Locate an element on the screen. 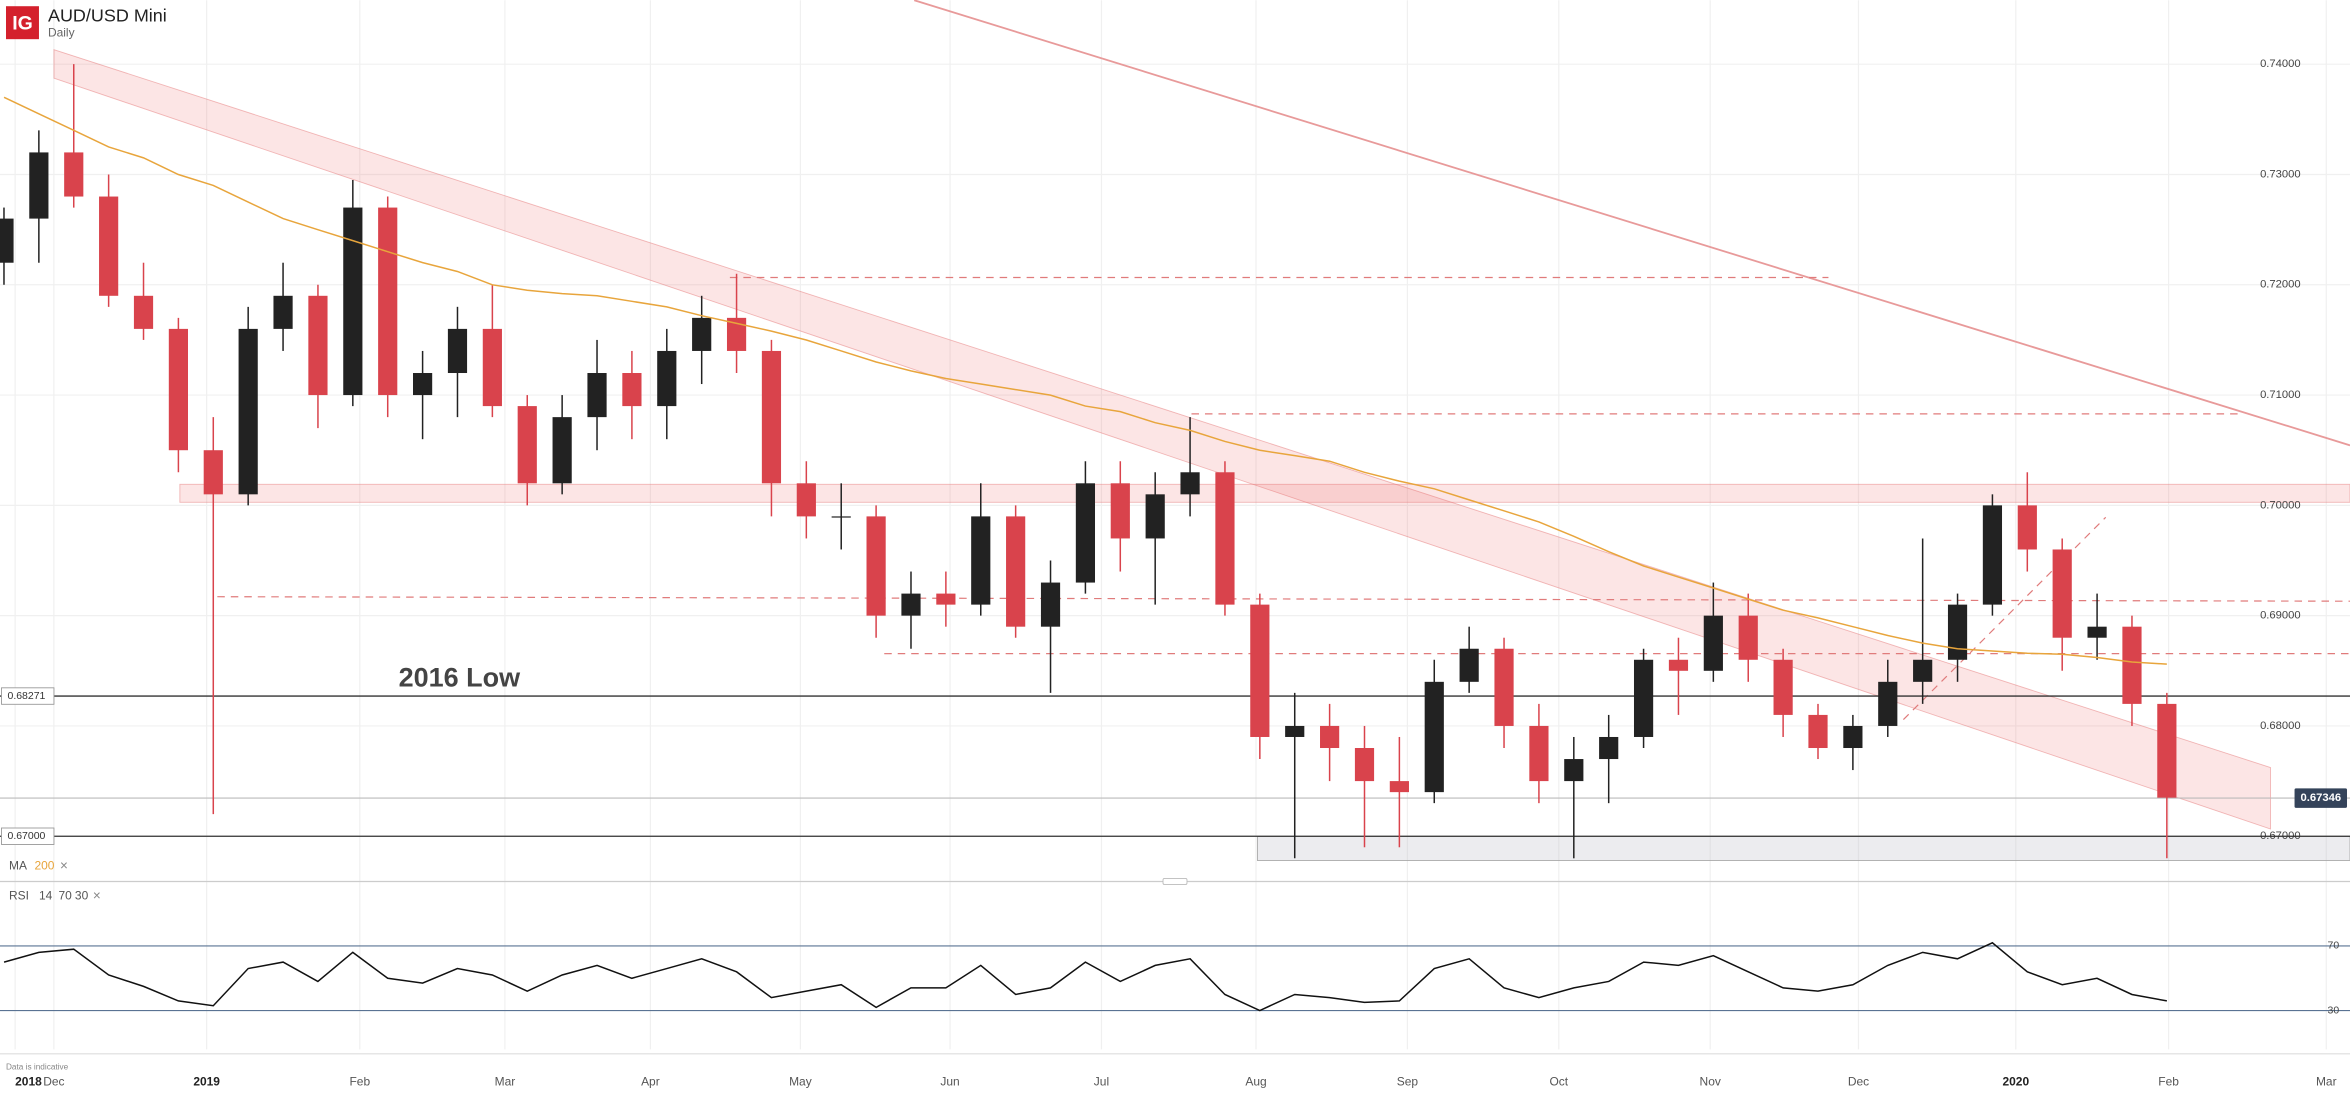 Image resolution: width=2350 pixels, height=1093 pixels. annotation: 2016 Low is located at coordinates (460, 677).